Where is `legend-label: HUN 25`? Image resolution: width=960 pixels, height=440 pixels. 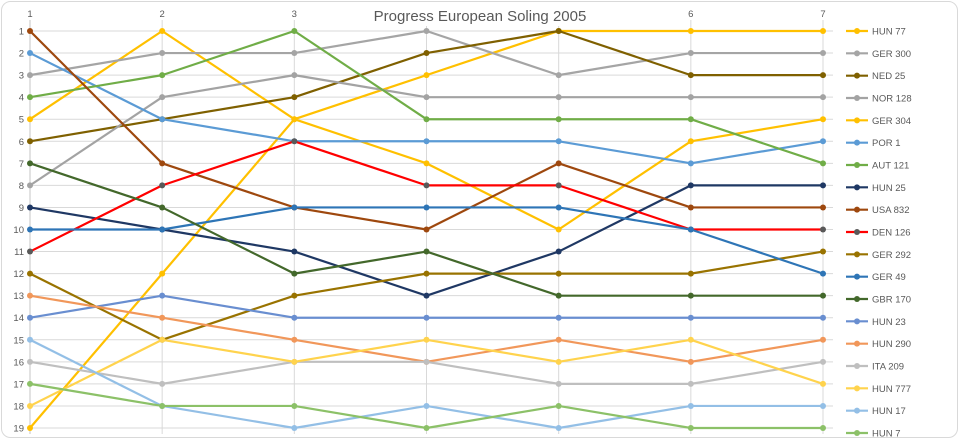 legend-label: HUN 25 is located at coordinates (889, 188).